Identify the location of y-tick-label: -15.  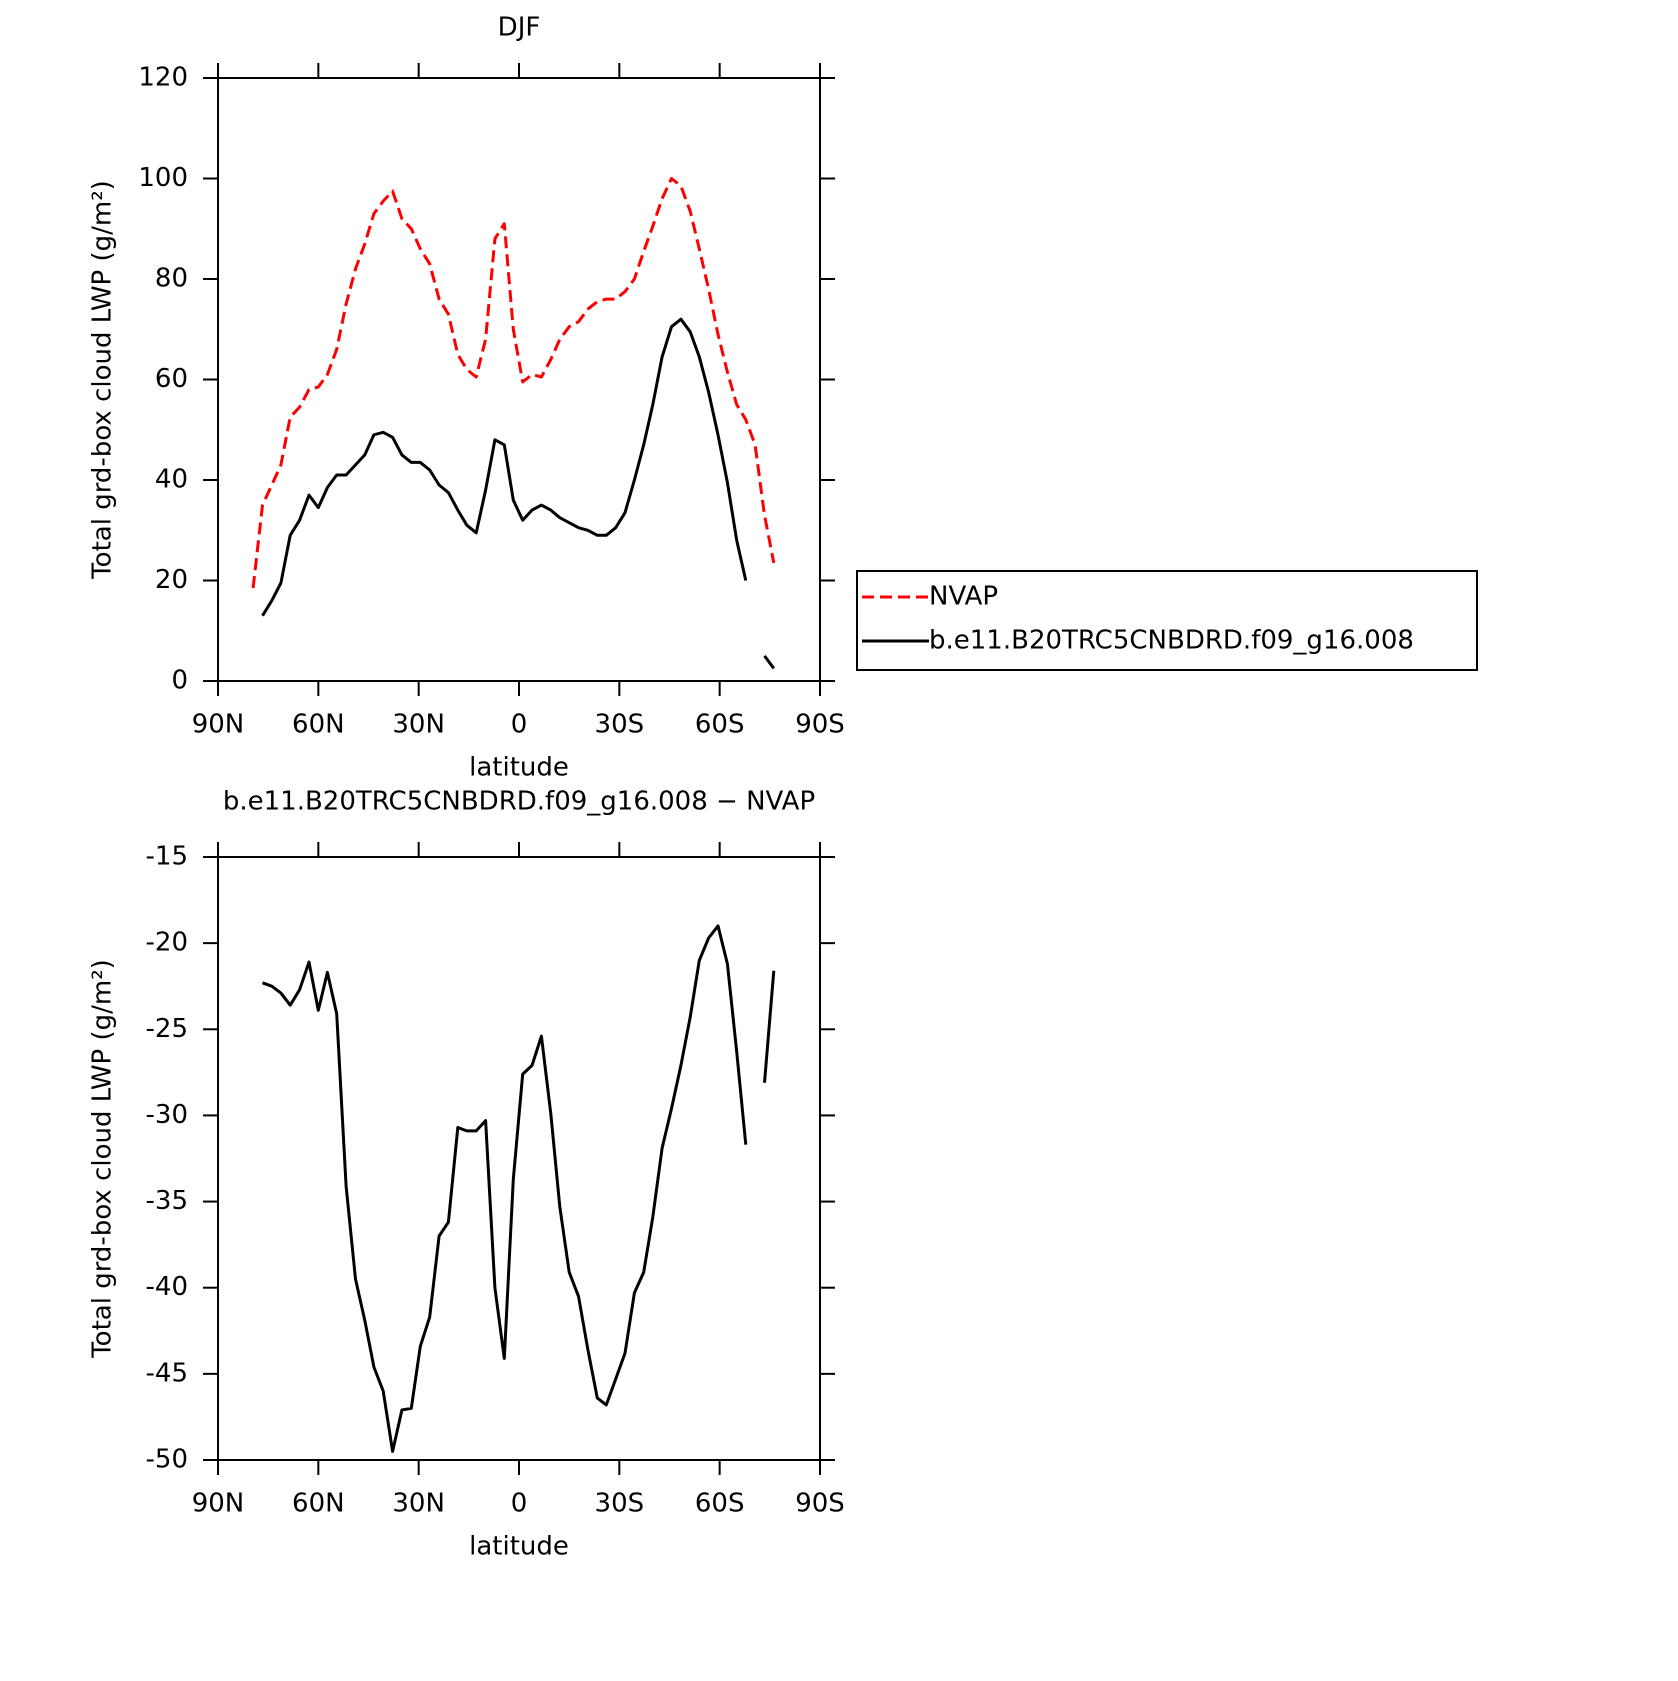
(167, 857).